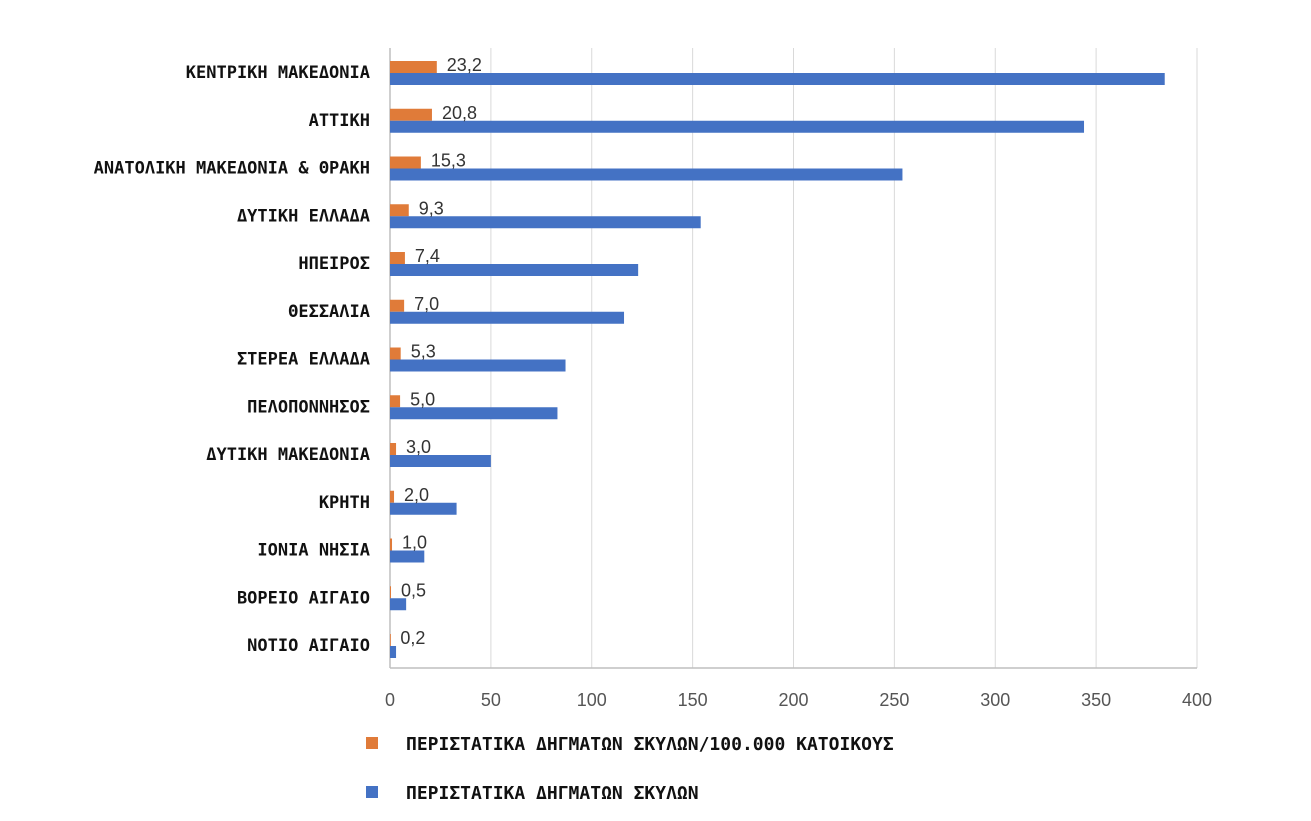 The width and height of the screenshot is (1311, 821). What do you see at coordinates (278, 73) in the screenshot?
I see `category-label: ΚΕΝΤΡΙΚΗ ΜΑΚΕΔΟΝΙΑ` at bounding box center [278, 73].